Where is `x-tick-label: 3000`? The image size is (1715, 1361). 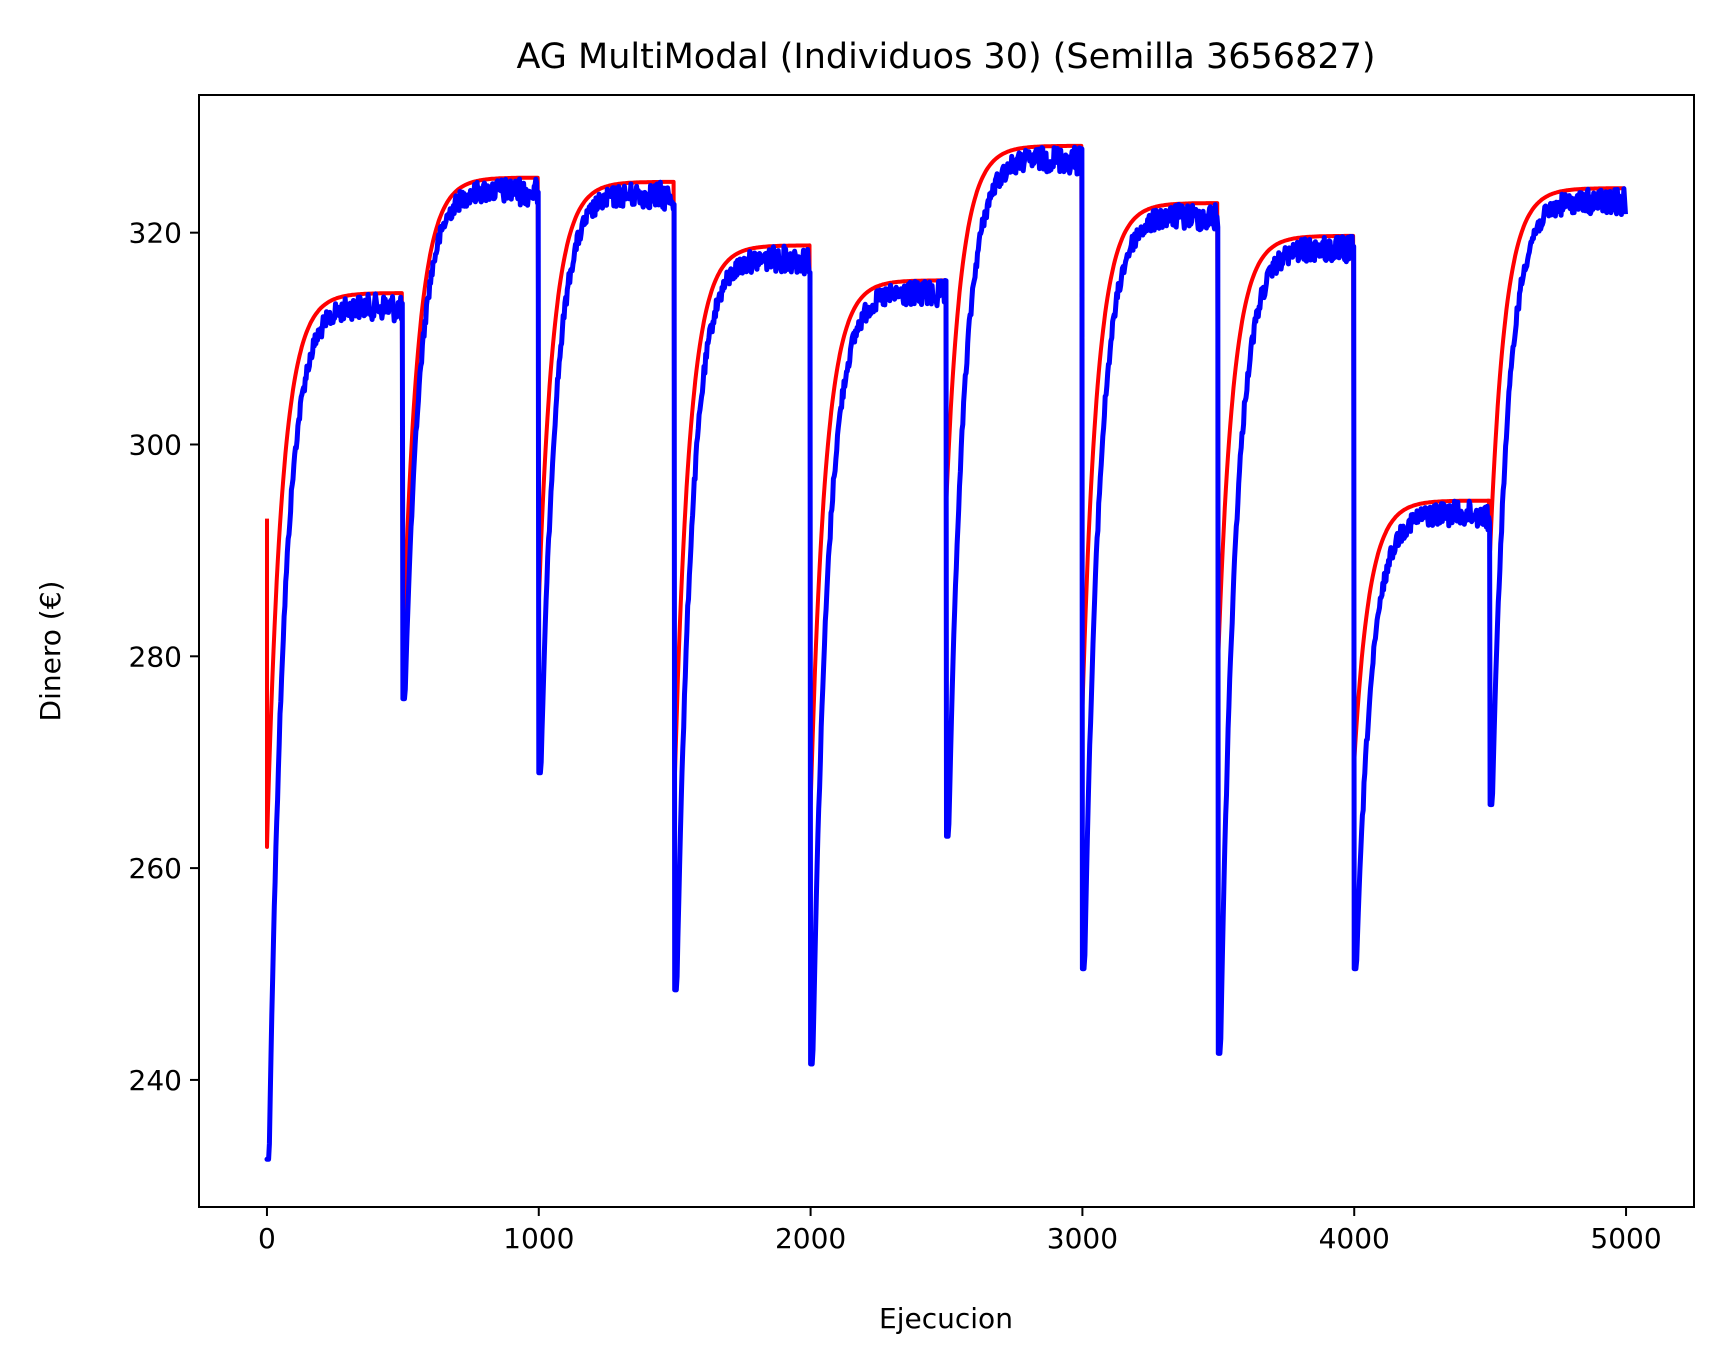
x-tick-label: 3000 is located at coordinates (1082, 1238).